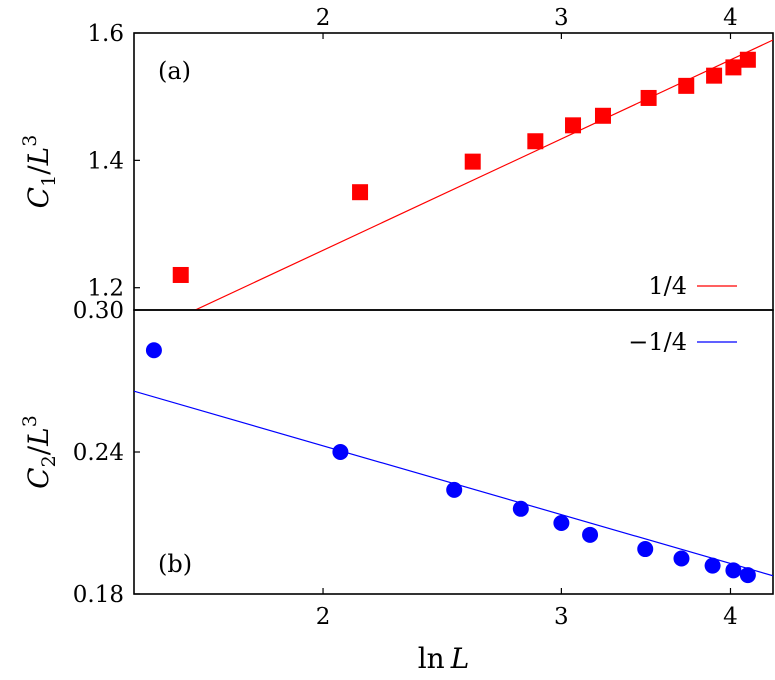  What do you see at coordinates (323, 617) in the screenshot?
I see `bottom-x-tick-label: 2` at bounding box center [323, 617].